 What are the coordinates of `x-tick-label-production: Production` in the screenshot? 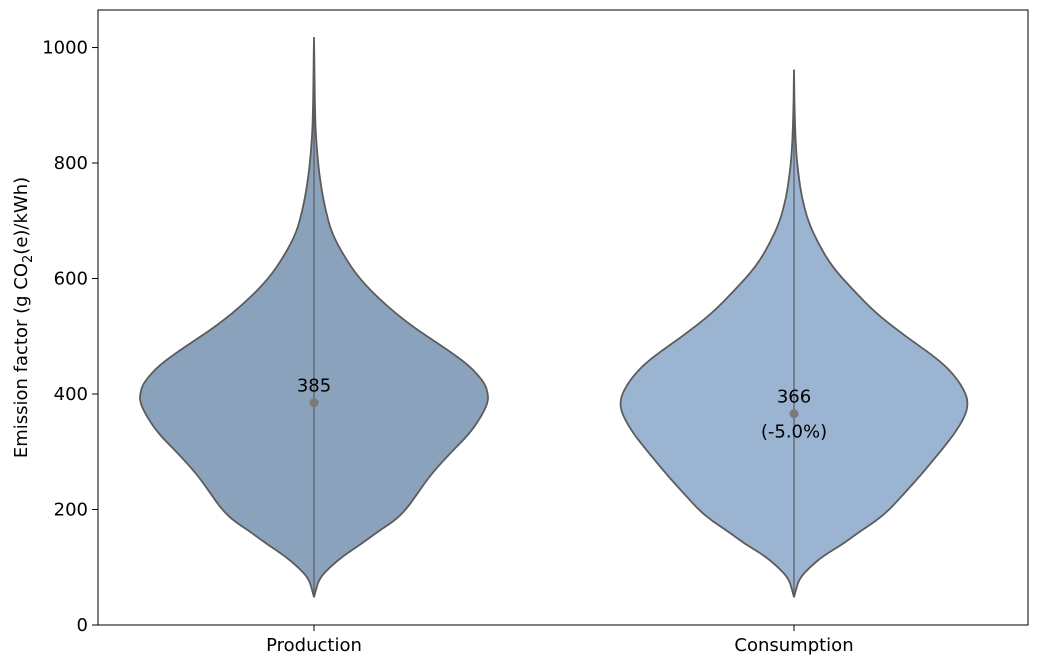 It's located at (314, 645).